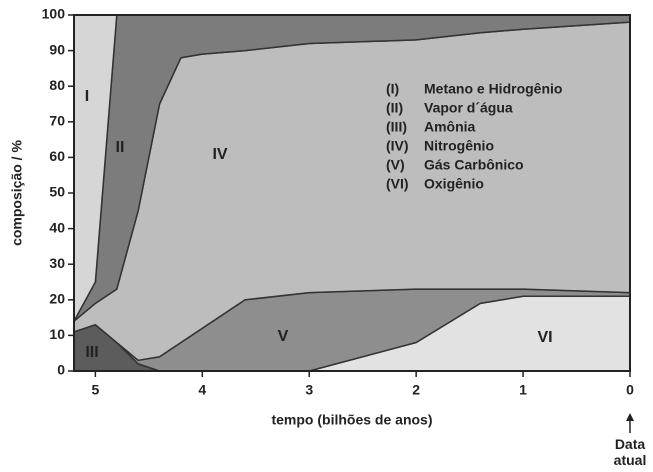 This screenshot has height=472, width=653. What do you see at coordinates (493, 89) in the screenshot?
I see `legend-label: Metano e Hidrogênio` at bounding box center [493, 89].